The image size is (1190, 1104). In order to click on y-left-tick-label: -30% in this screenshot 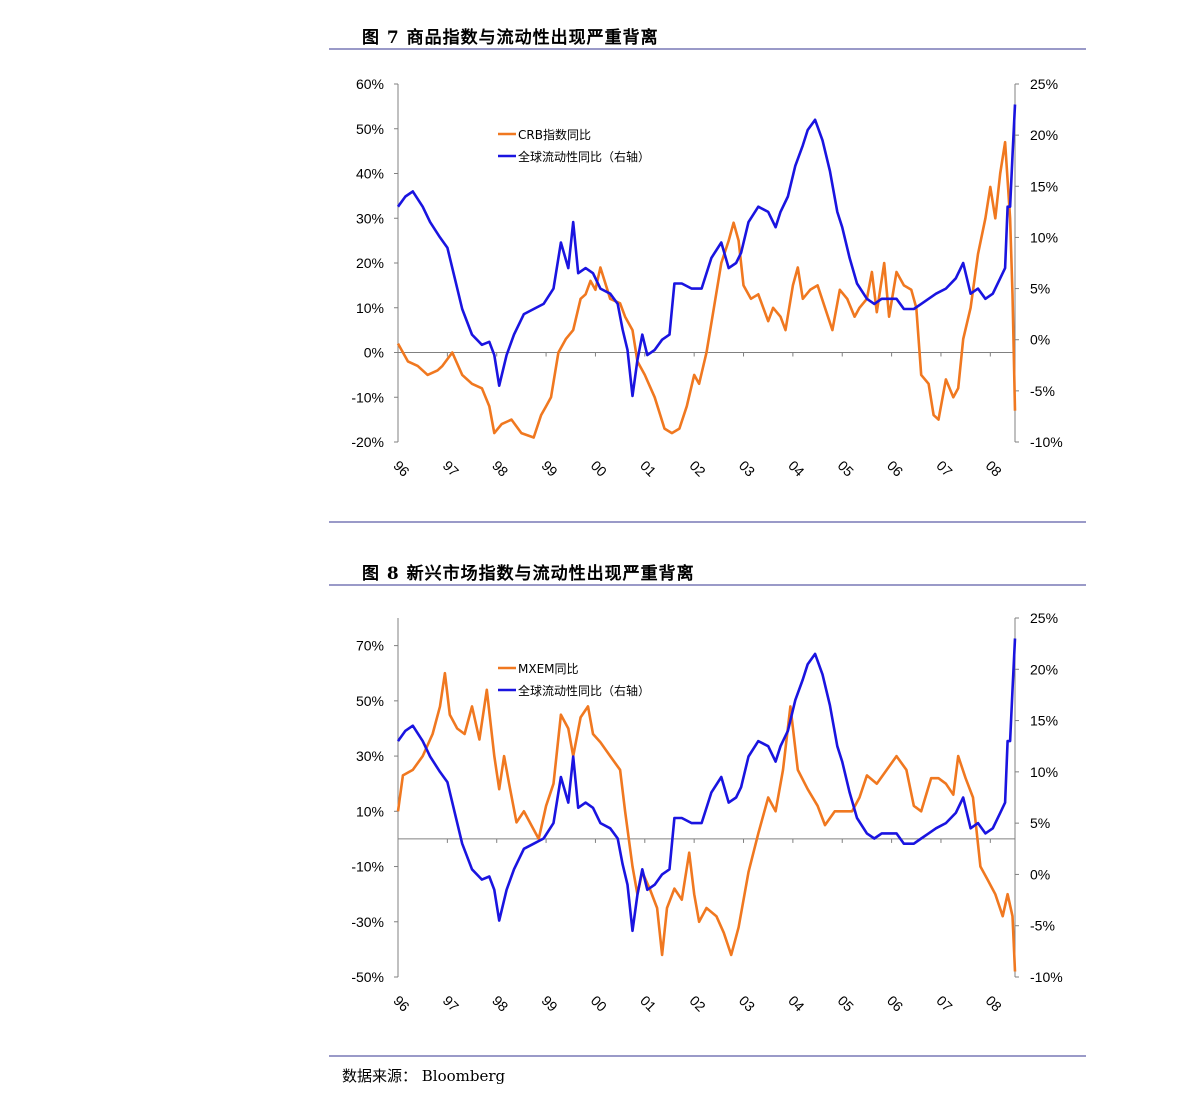, I will do `click(367, 922)`.